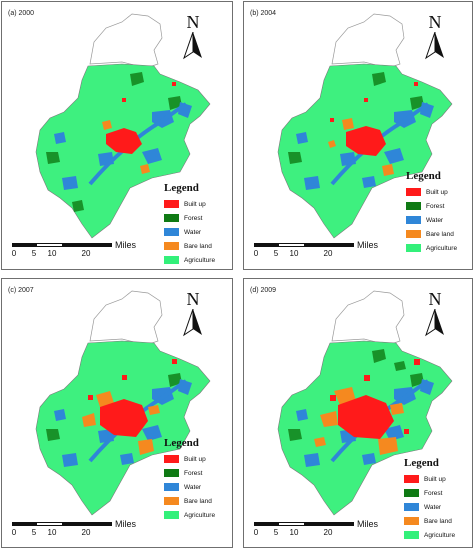  I want to click on panel-caption: (b) 2004, so click(263, 13).